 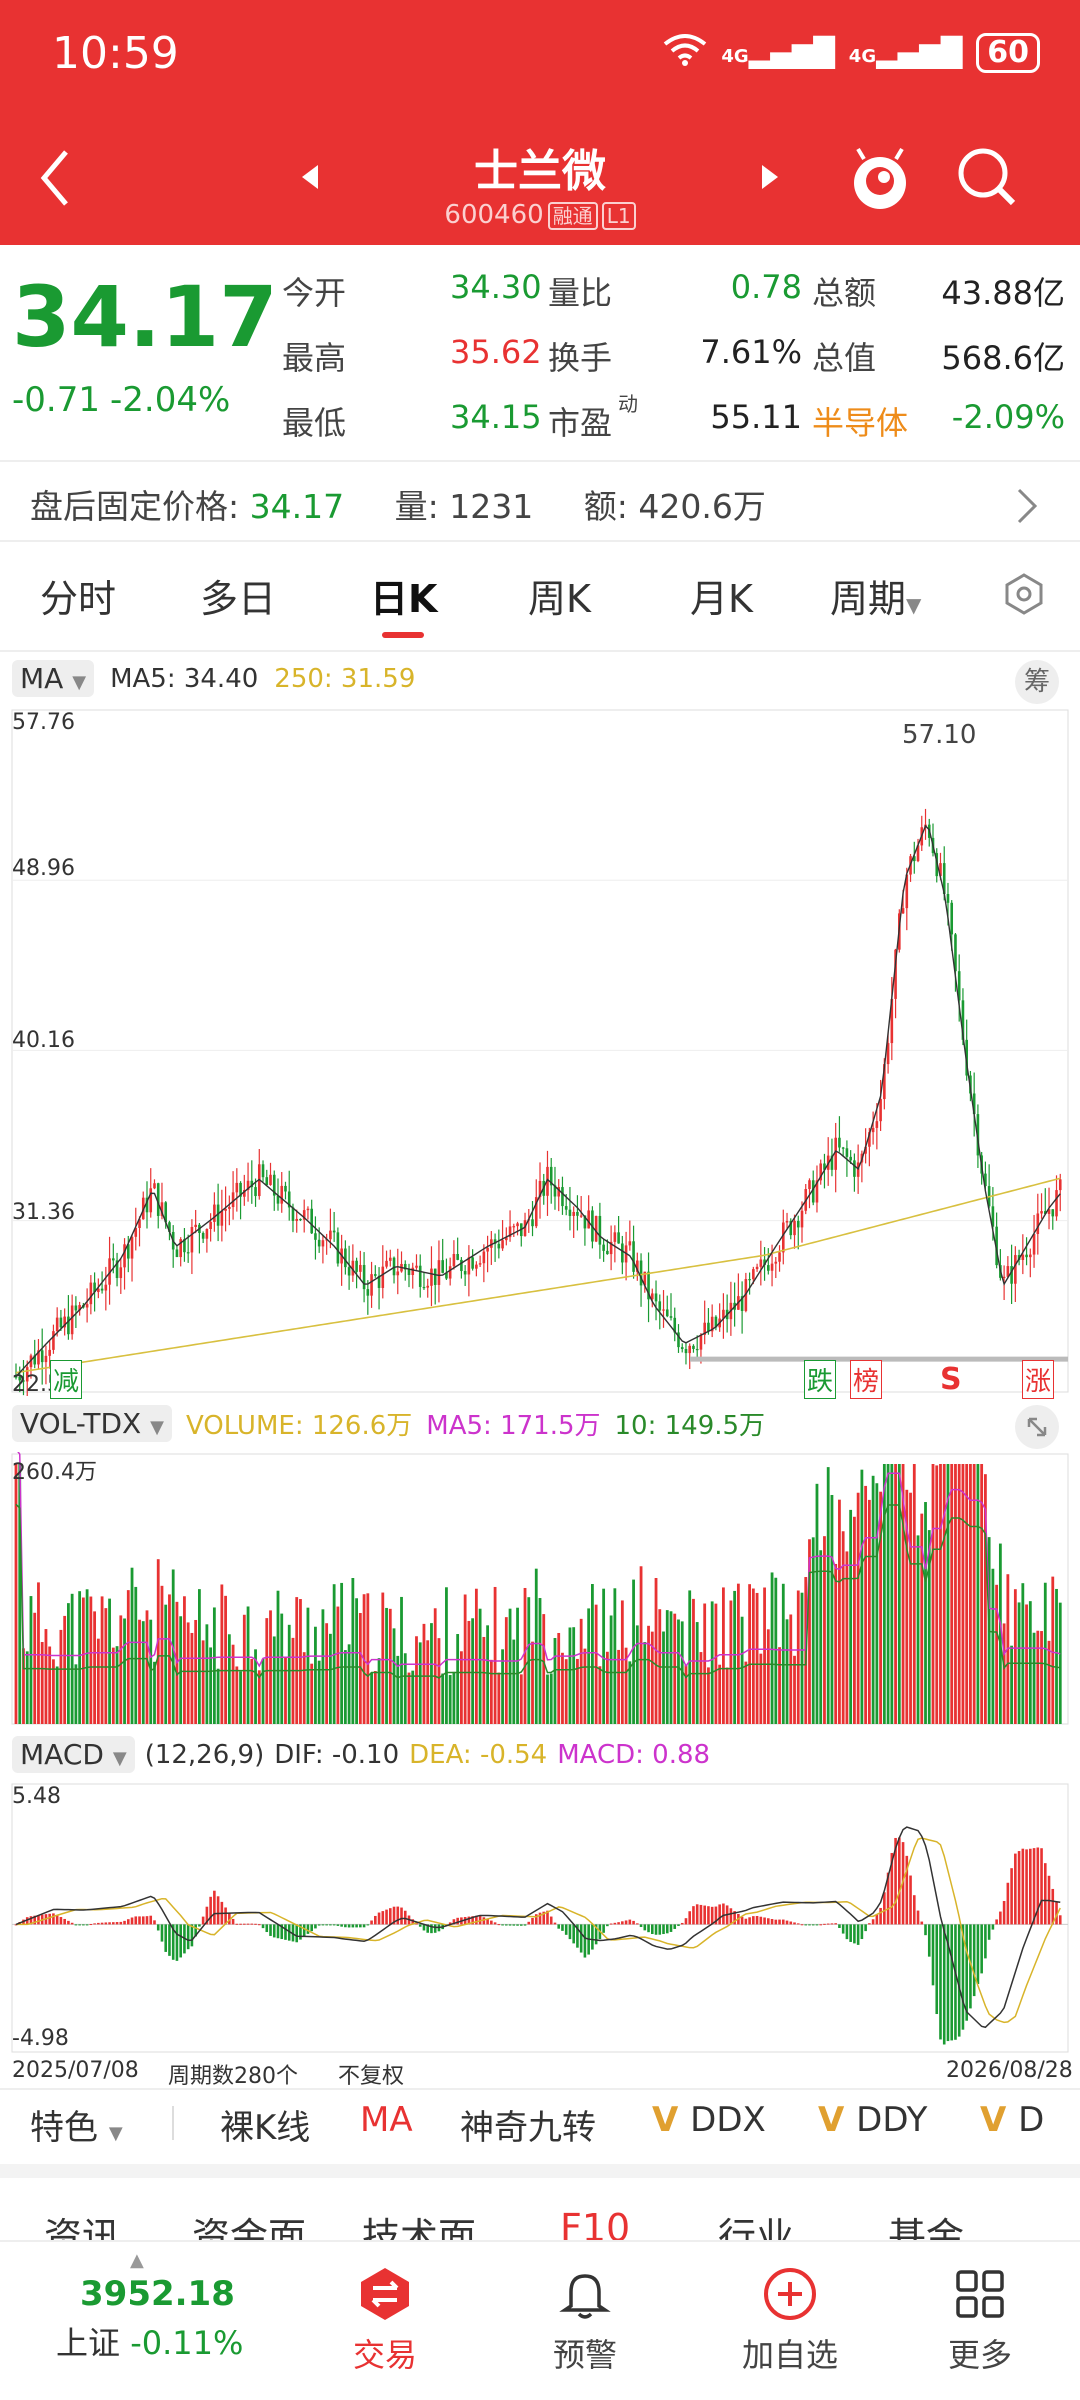 I want to click on nav-add-watchlist: 加自选, so click(x=790, y=2321).